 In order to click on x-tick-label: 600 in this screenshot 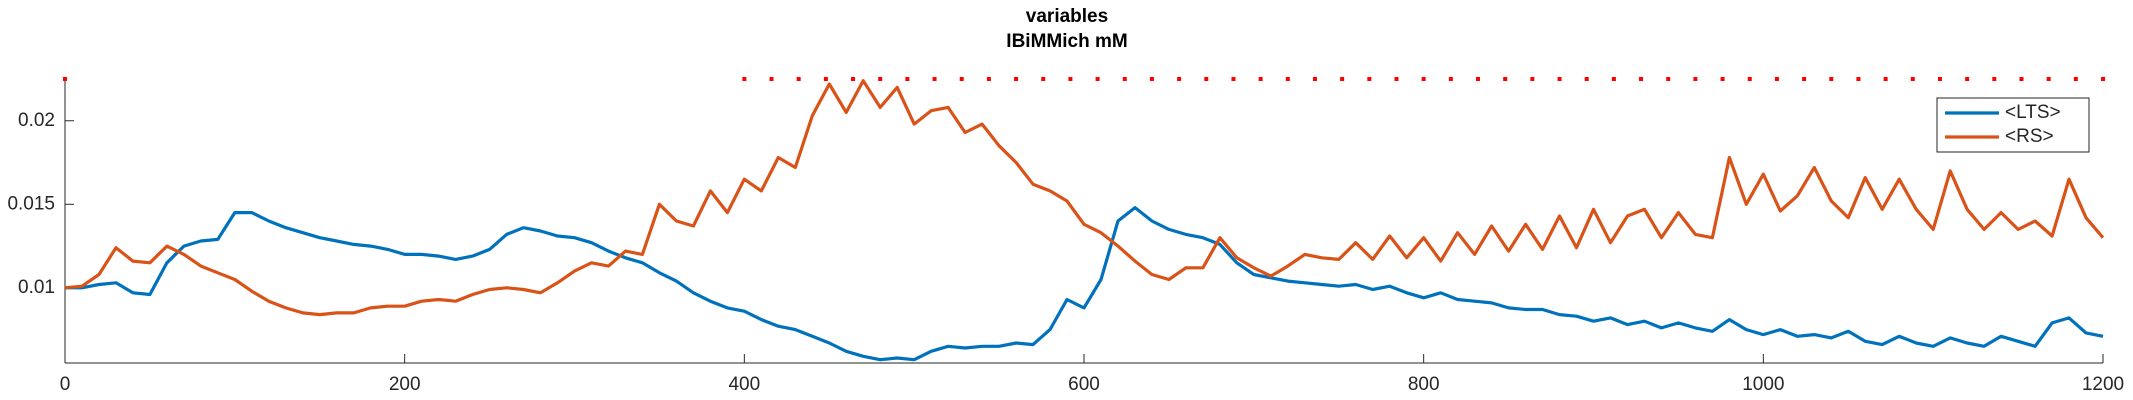, I will do `click(1084, 384)`.